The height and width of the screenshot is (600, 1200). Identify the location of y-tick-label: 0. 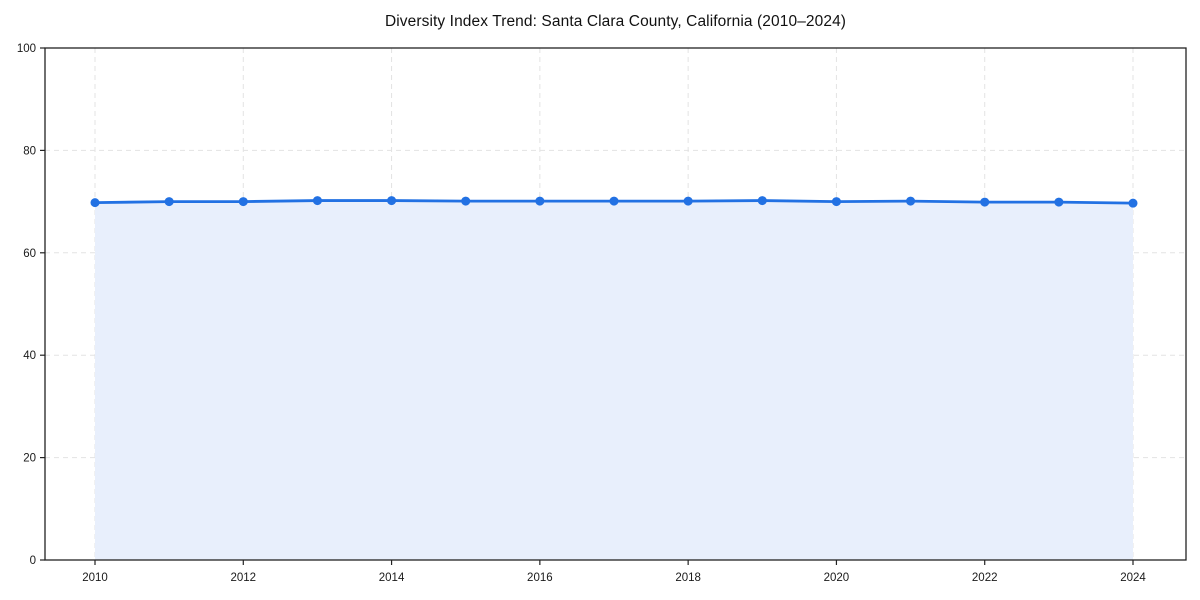
(33, 561).